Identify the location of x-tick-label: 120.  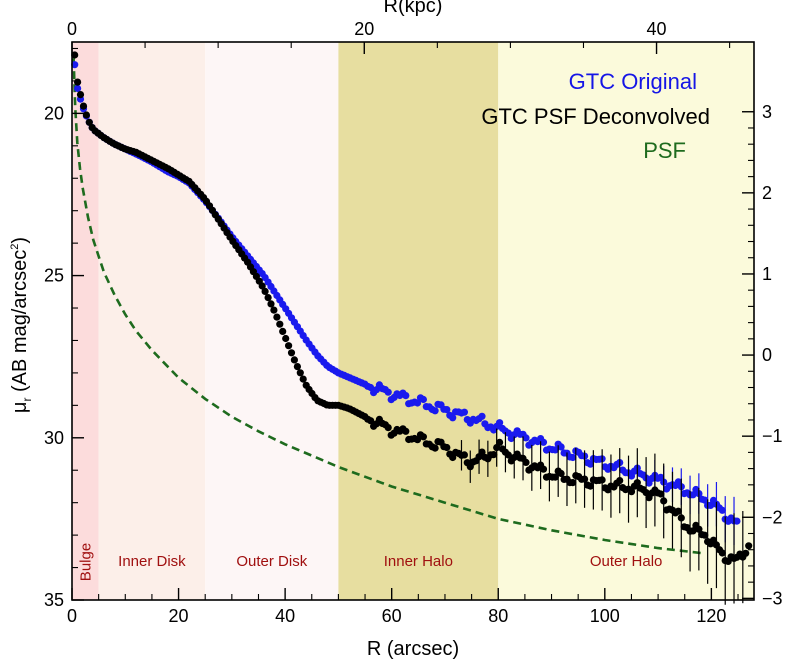
(711, 616).